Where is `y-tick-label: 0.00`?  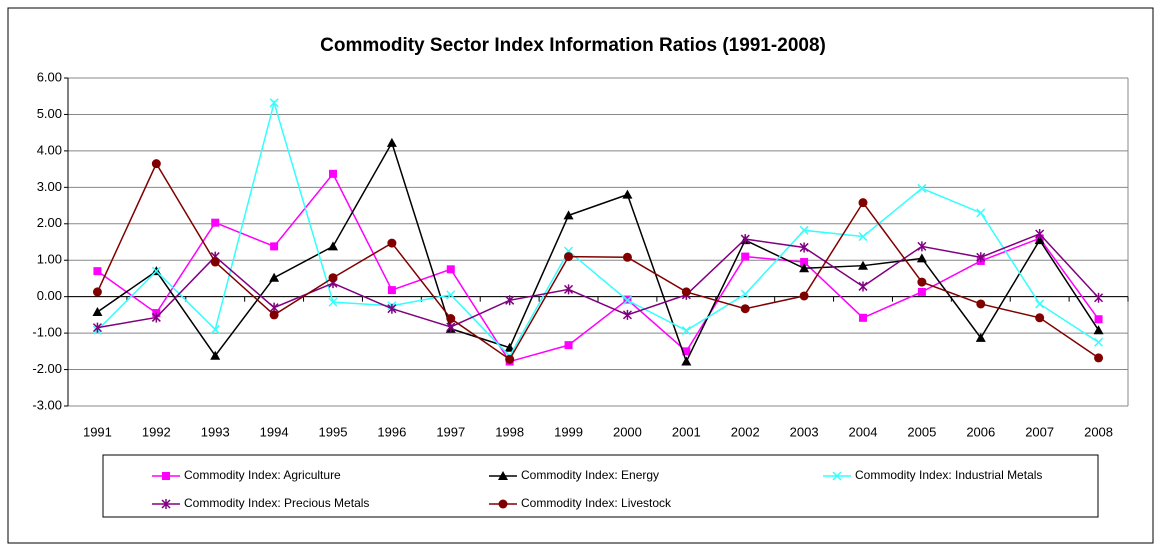
y-tick-label: 0.00 is located at coordinates (49, 295).